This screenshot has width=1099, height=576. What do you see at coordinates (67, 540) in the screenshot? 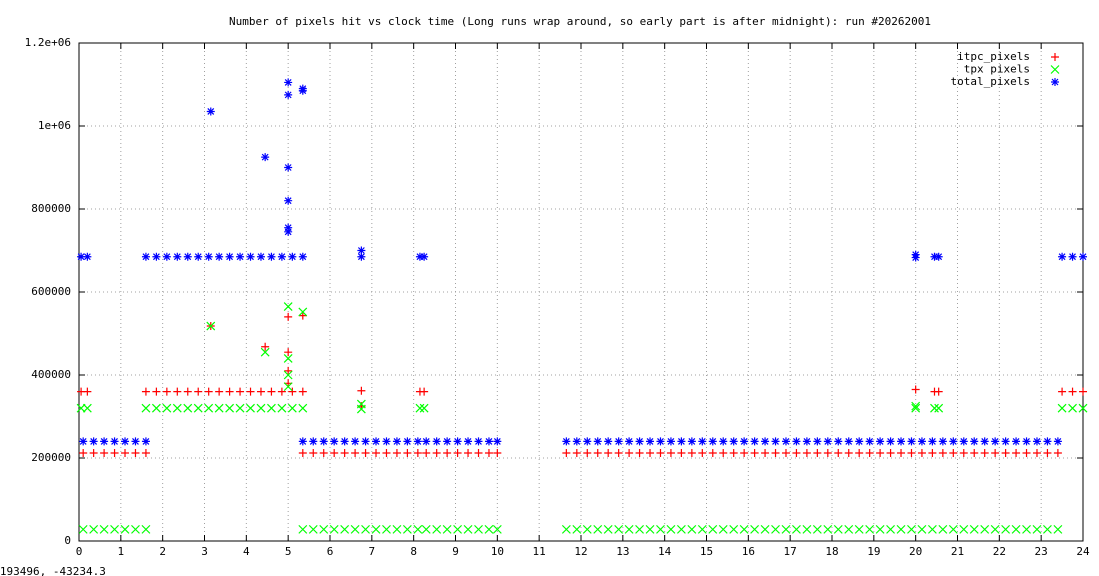
I see `y-tick-label: 0` at bounding box center [67, 540].